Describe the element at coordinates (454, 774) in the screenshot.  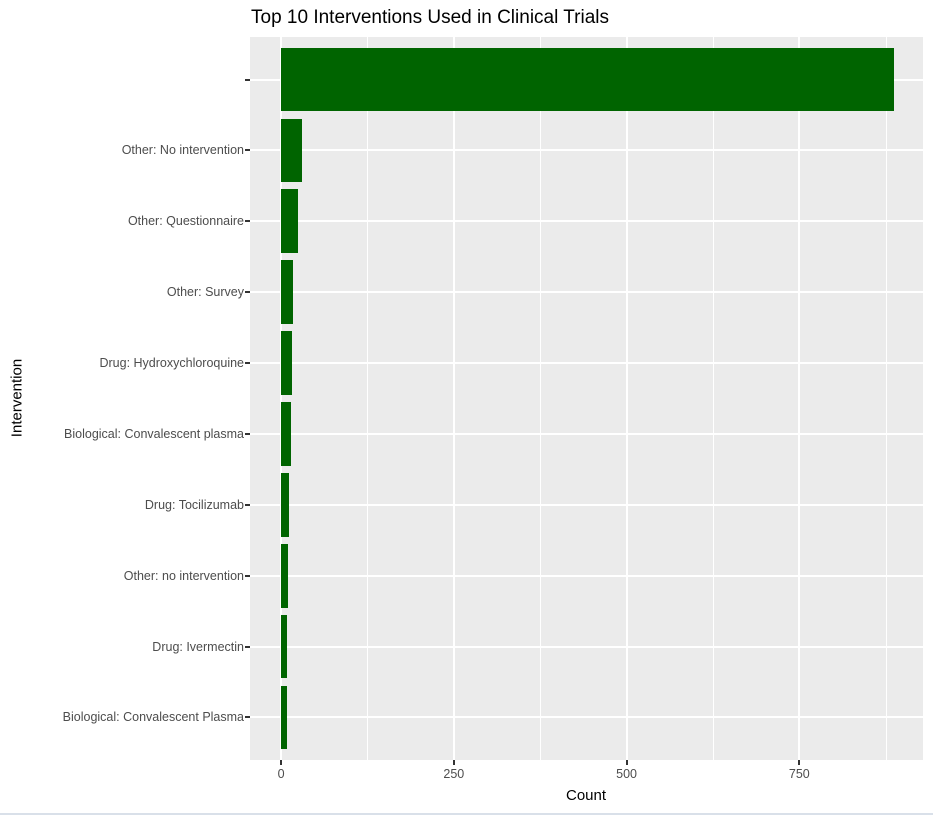
I see `x-axis-label-250: 250` at that location.